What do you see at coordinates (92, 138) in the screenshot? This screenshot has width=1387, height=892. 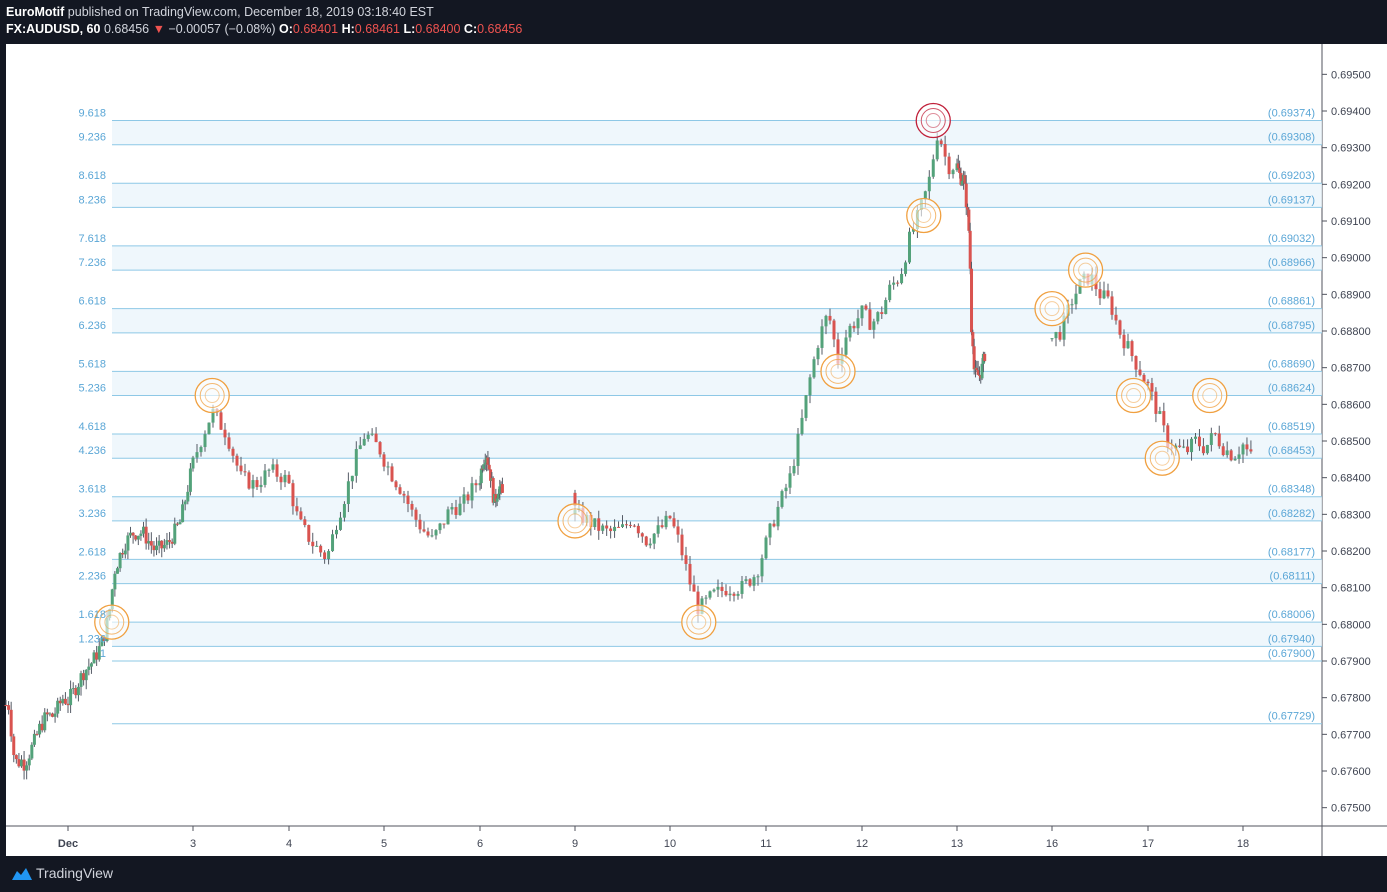 I see `fib-ratio-label: 9.236` at bounding box center [92, 138].